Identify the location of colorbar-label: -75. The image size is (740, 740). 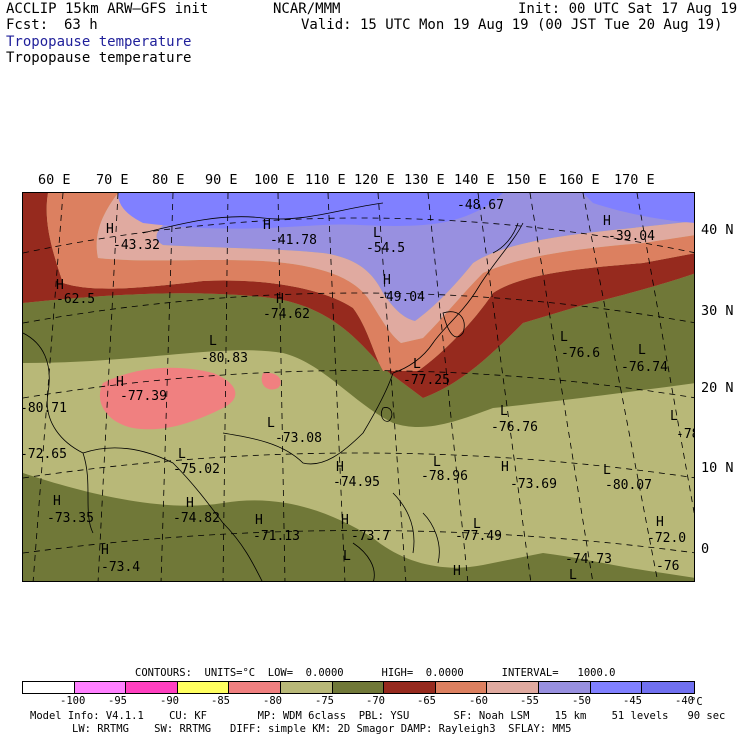
(324, 701).